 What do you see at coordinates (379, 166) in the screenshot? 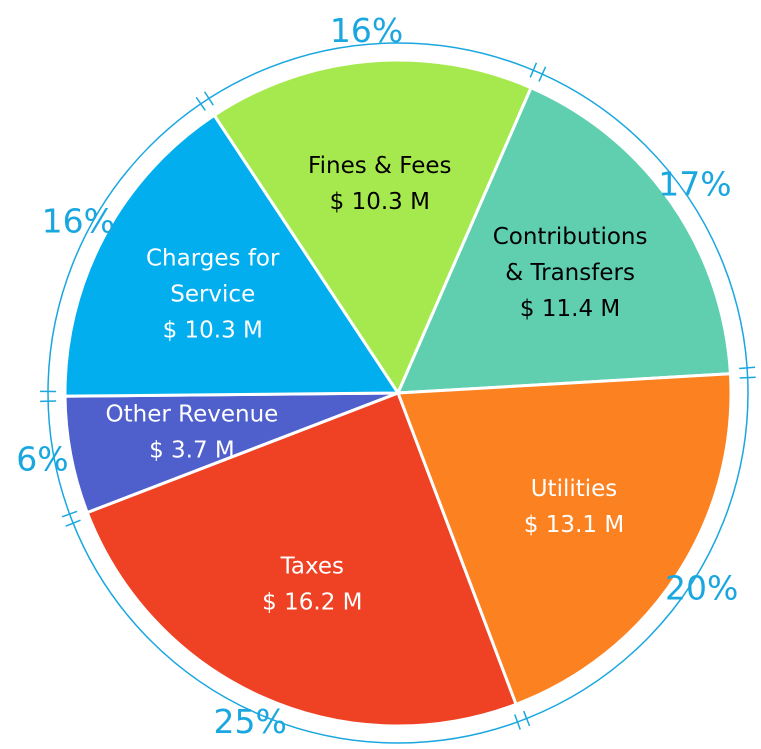
I see `category-line: Fines & Fees` at bounding box center [379, 166].